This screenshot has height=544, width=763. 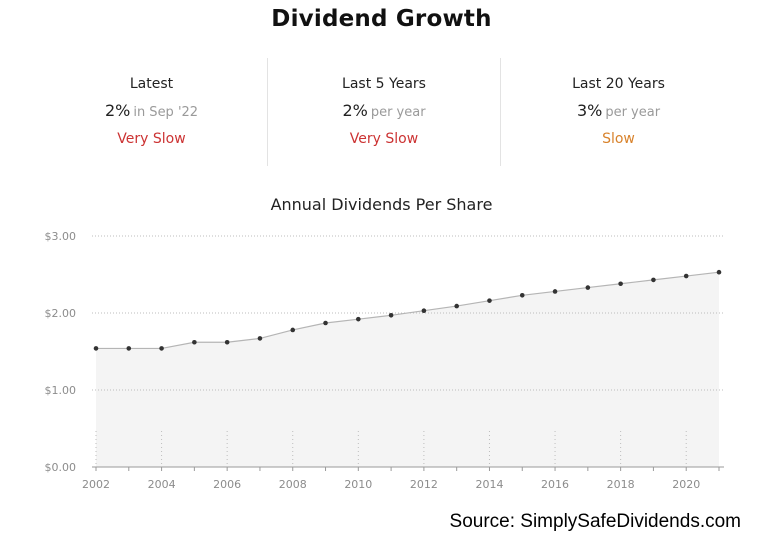 I want to click on x-tick-label: 2018, so click(x=621, y=484).